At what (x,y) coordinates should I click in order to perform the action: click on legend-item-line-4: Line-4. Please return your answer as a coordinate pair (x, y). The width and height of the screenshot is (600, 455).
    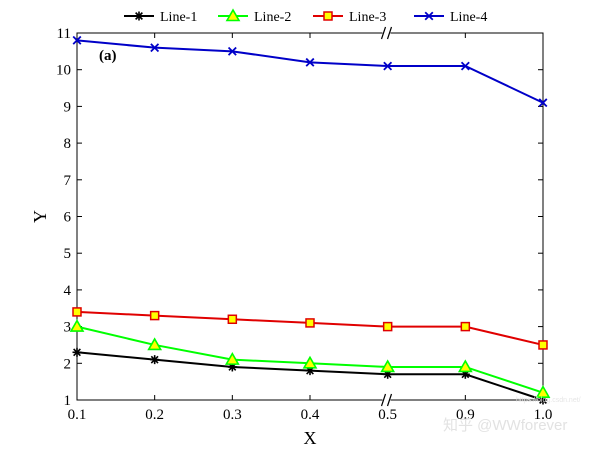
    Looking at the image, I should click on (450, 17).